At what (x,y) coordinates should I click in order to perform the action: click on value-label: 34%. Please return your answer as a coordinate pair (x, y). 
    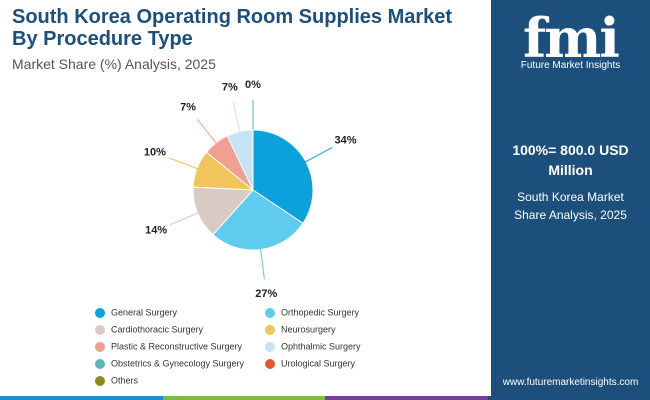
    Looking at the image, I should click on (346, 140).